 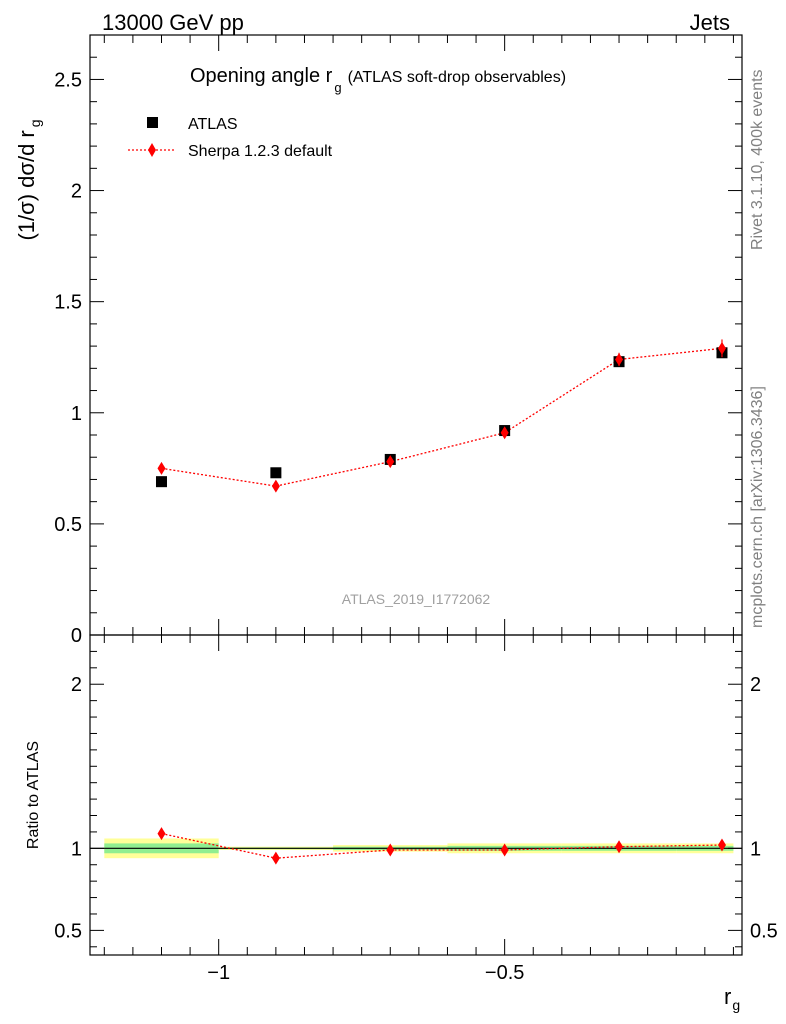 What do you see at coordinates (727, 996) in the screenshot?
I see `xlabel-text: r` at bounding box center [727, 996].